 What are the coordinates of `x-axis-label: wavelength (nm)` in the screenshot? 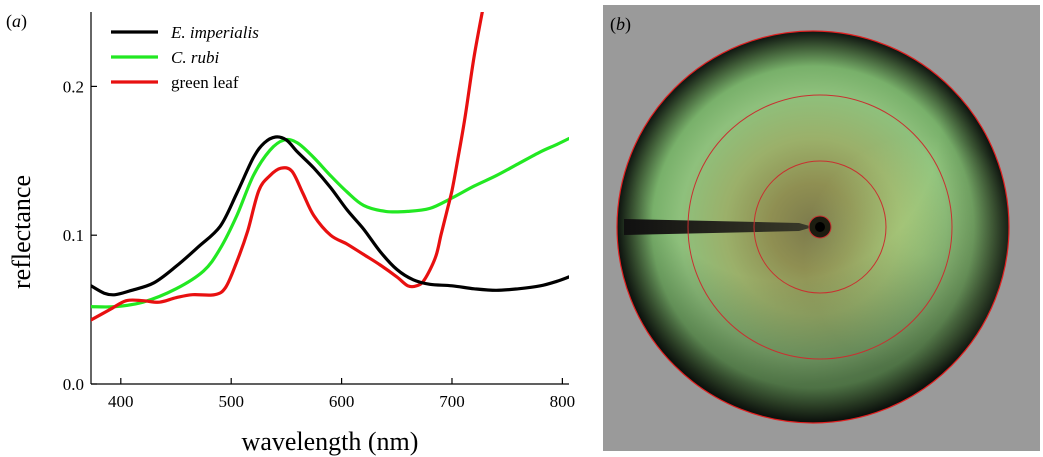 It's located at (330, 441).